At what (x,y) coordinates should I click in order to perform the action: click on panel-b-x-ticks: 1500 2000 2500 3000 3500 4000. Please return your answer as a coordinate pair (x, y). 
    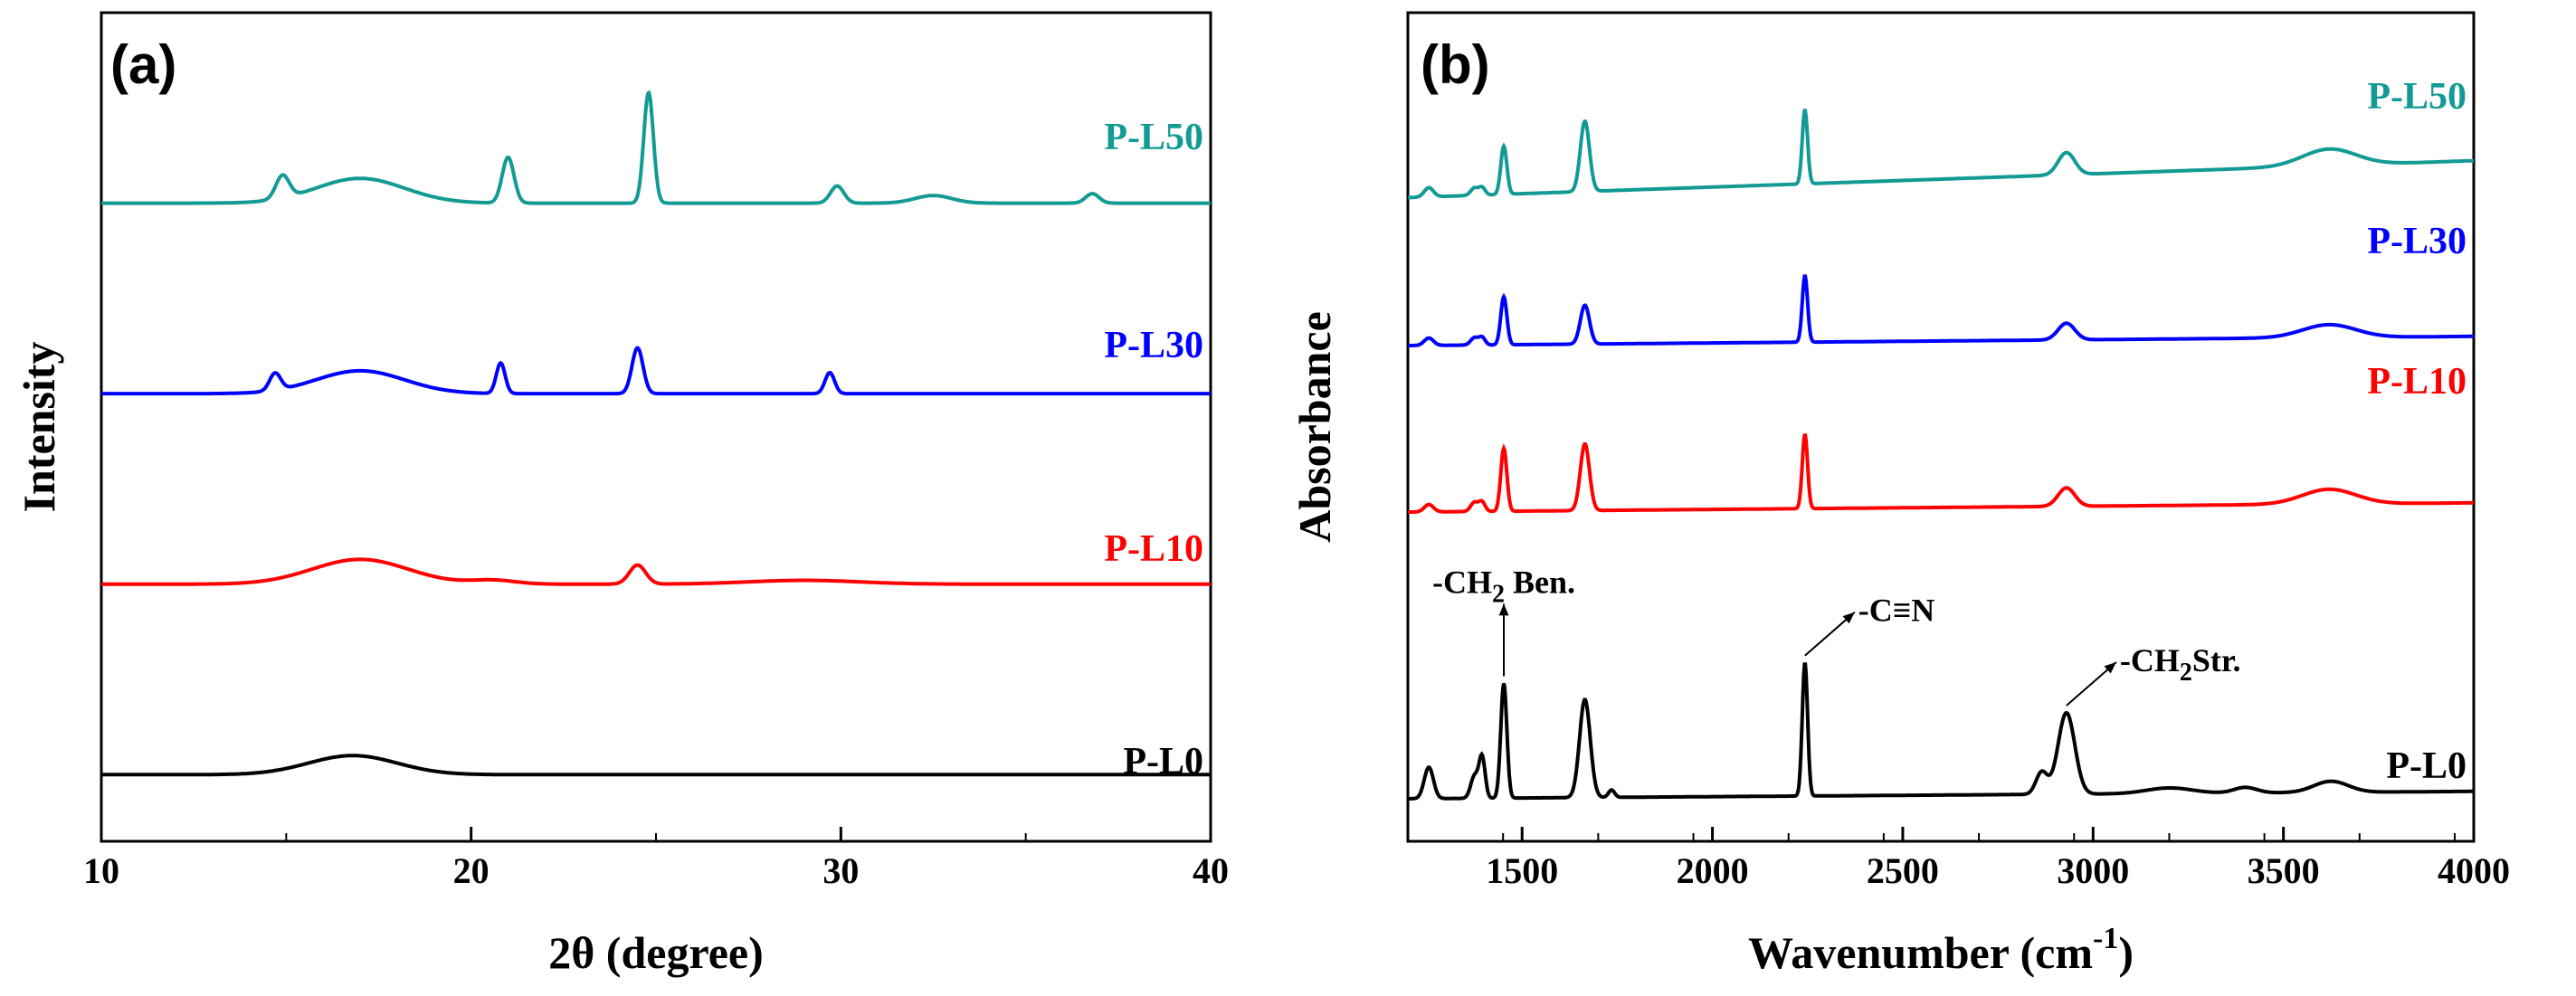
    Looking at the image, I should click on (1959, 859).